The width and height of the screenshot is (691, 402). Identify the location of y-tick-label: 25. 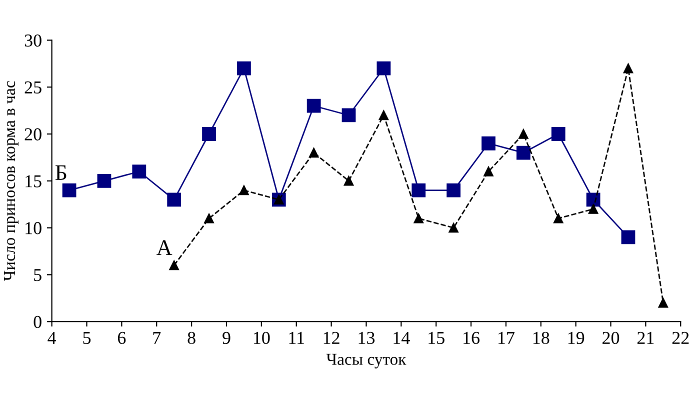
(33, 87).